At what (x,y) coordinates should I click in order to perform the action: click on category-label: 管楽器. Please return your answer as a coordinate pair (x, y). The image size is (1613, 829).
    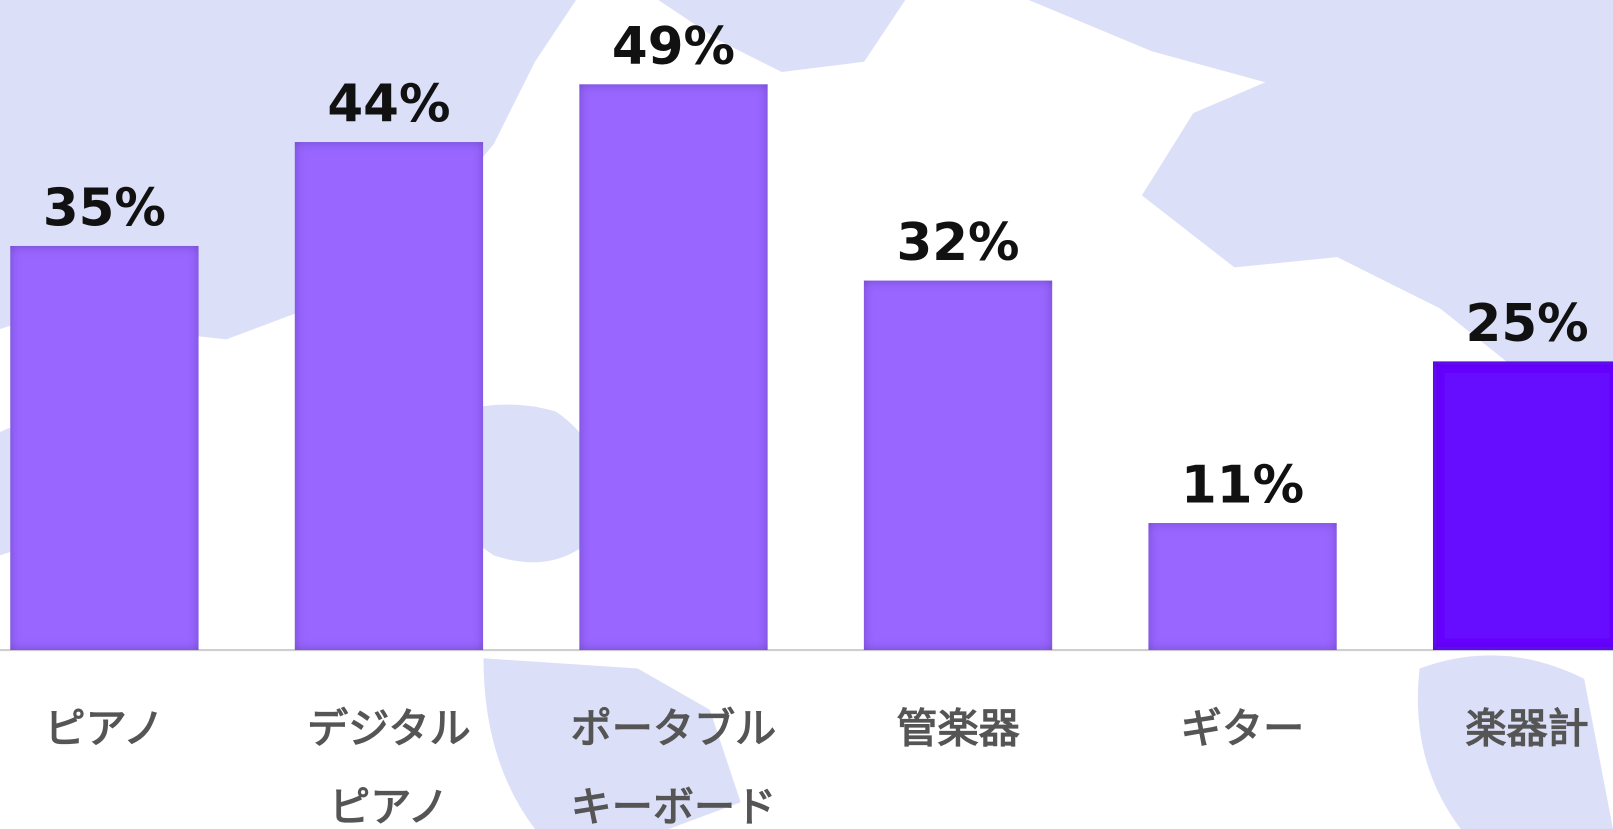
    Looking at the image, I should click on (958, 729).